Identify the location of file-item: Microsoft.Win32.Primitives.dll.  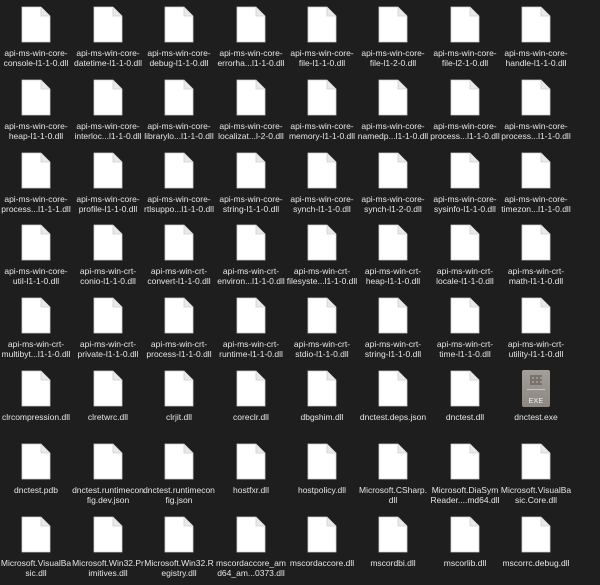
(108, 549).